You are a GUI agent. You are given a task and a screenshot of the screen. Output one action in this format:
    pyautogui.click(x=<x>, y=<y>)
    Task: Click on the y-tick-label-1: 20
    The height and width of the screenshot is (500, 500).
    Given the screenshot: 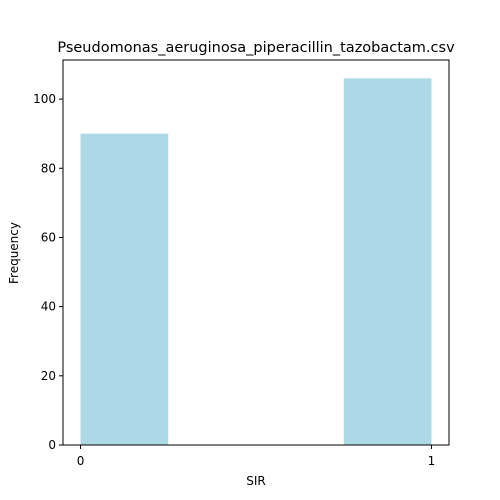 What is the action you would take?
    pyautogui.click(x=48, y=376)
    